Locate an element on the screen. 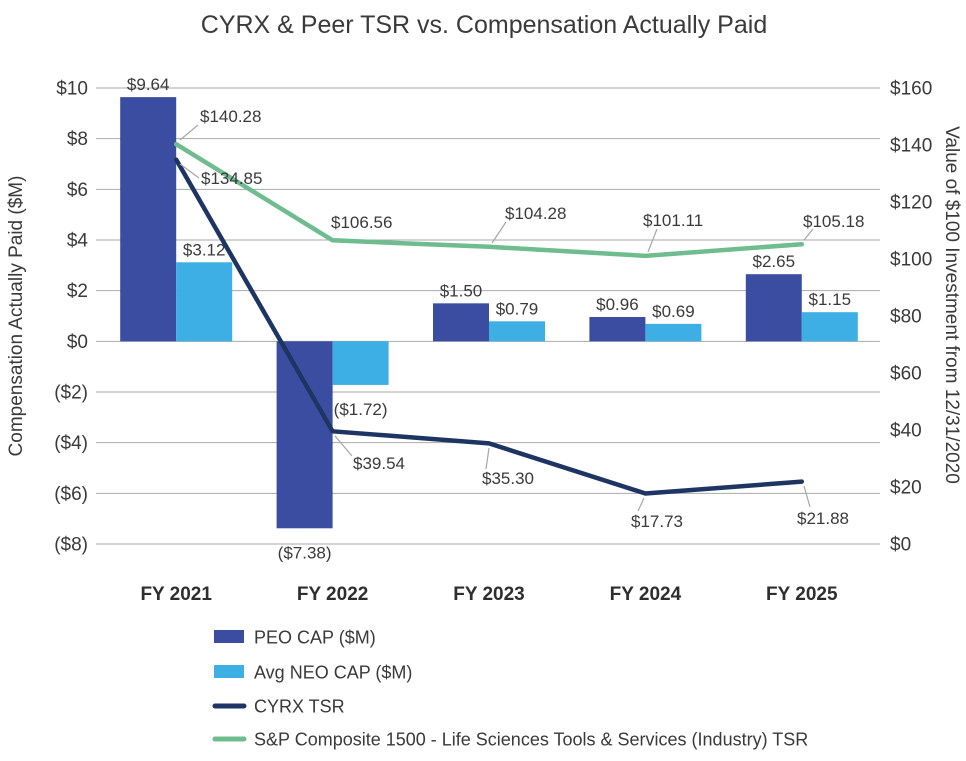  bar-value-label: $0.79 is located at coordinates (517, 308).